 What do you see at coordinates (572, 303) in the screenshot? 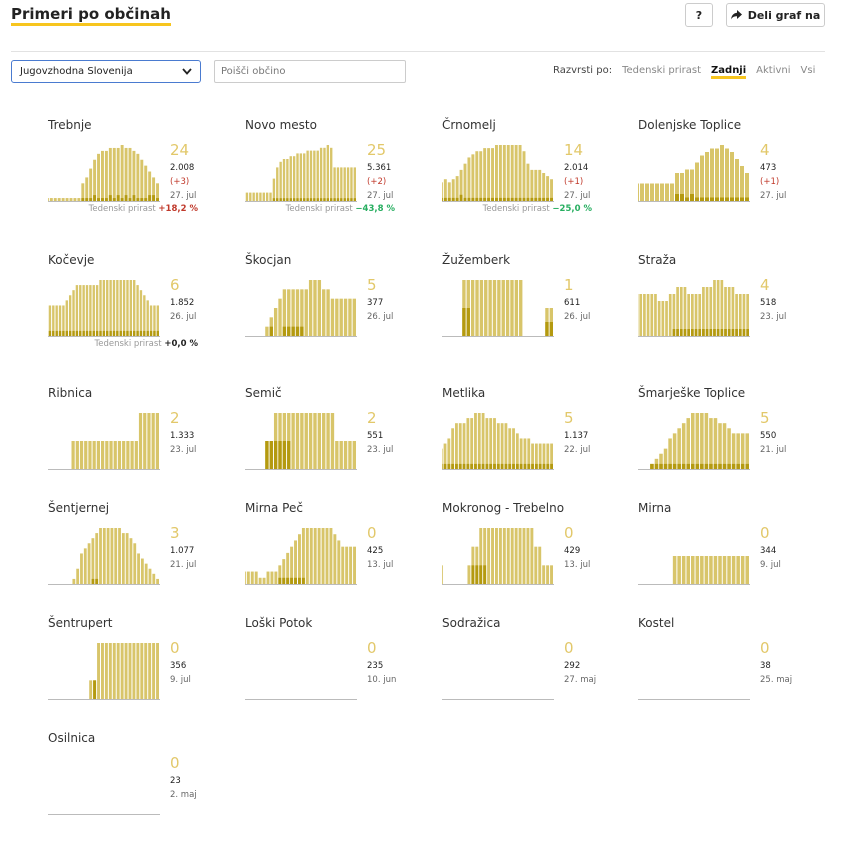
I see `total-count: 611` at bounding box center [572, 303].